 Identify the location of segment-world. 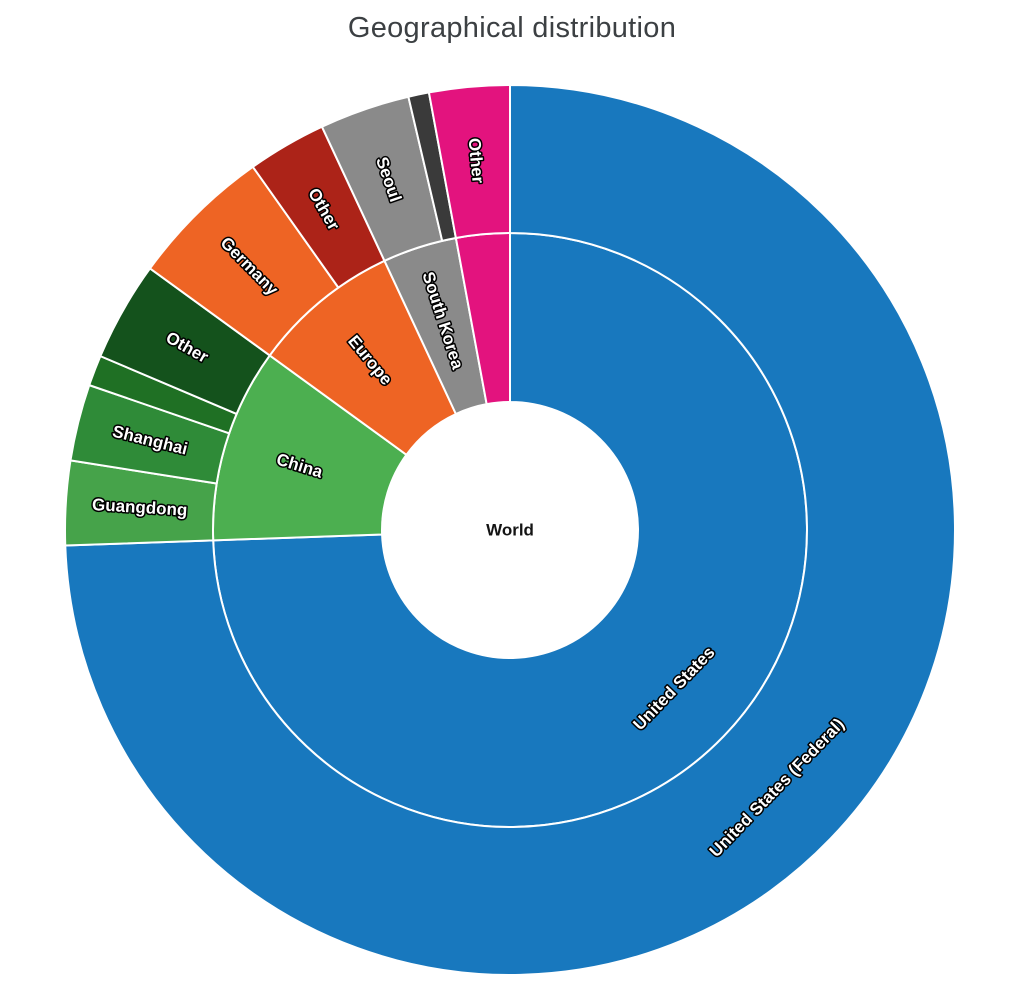
(510, 530).